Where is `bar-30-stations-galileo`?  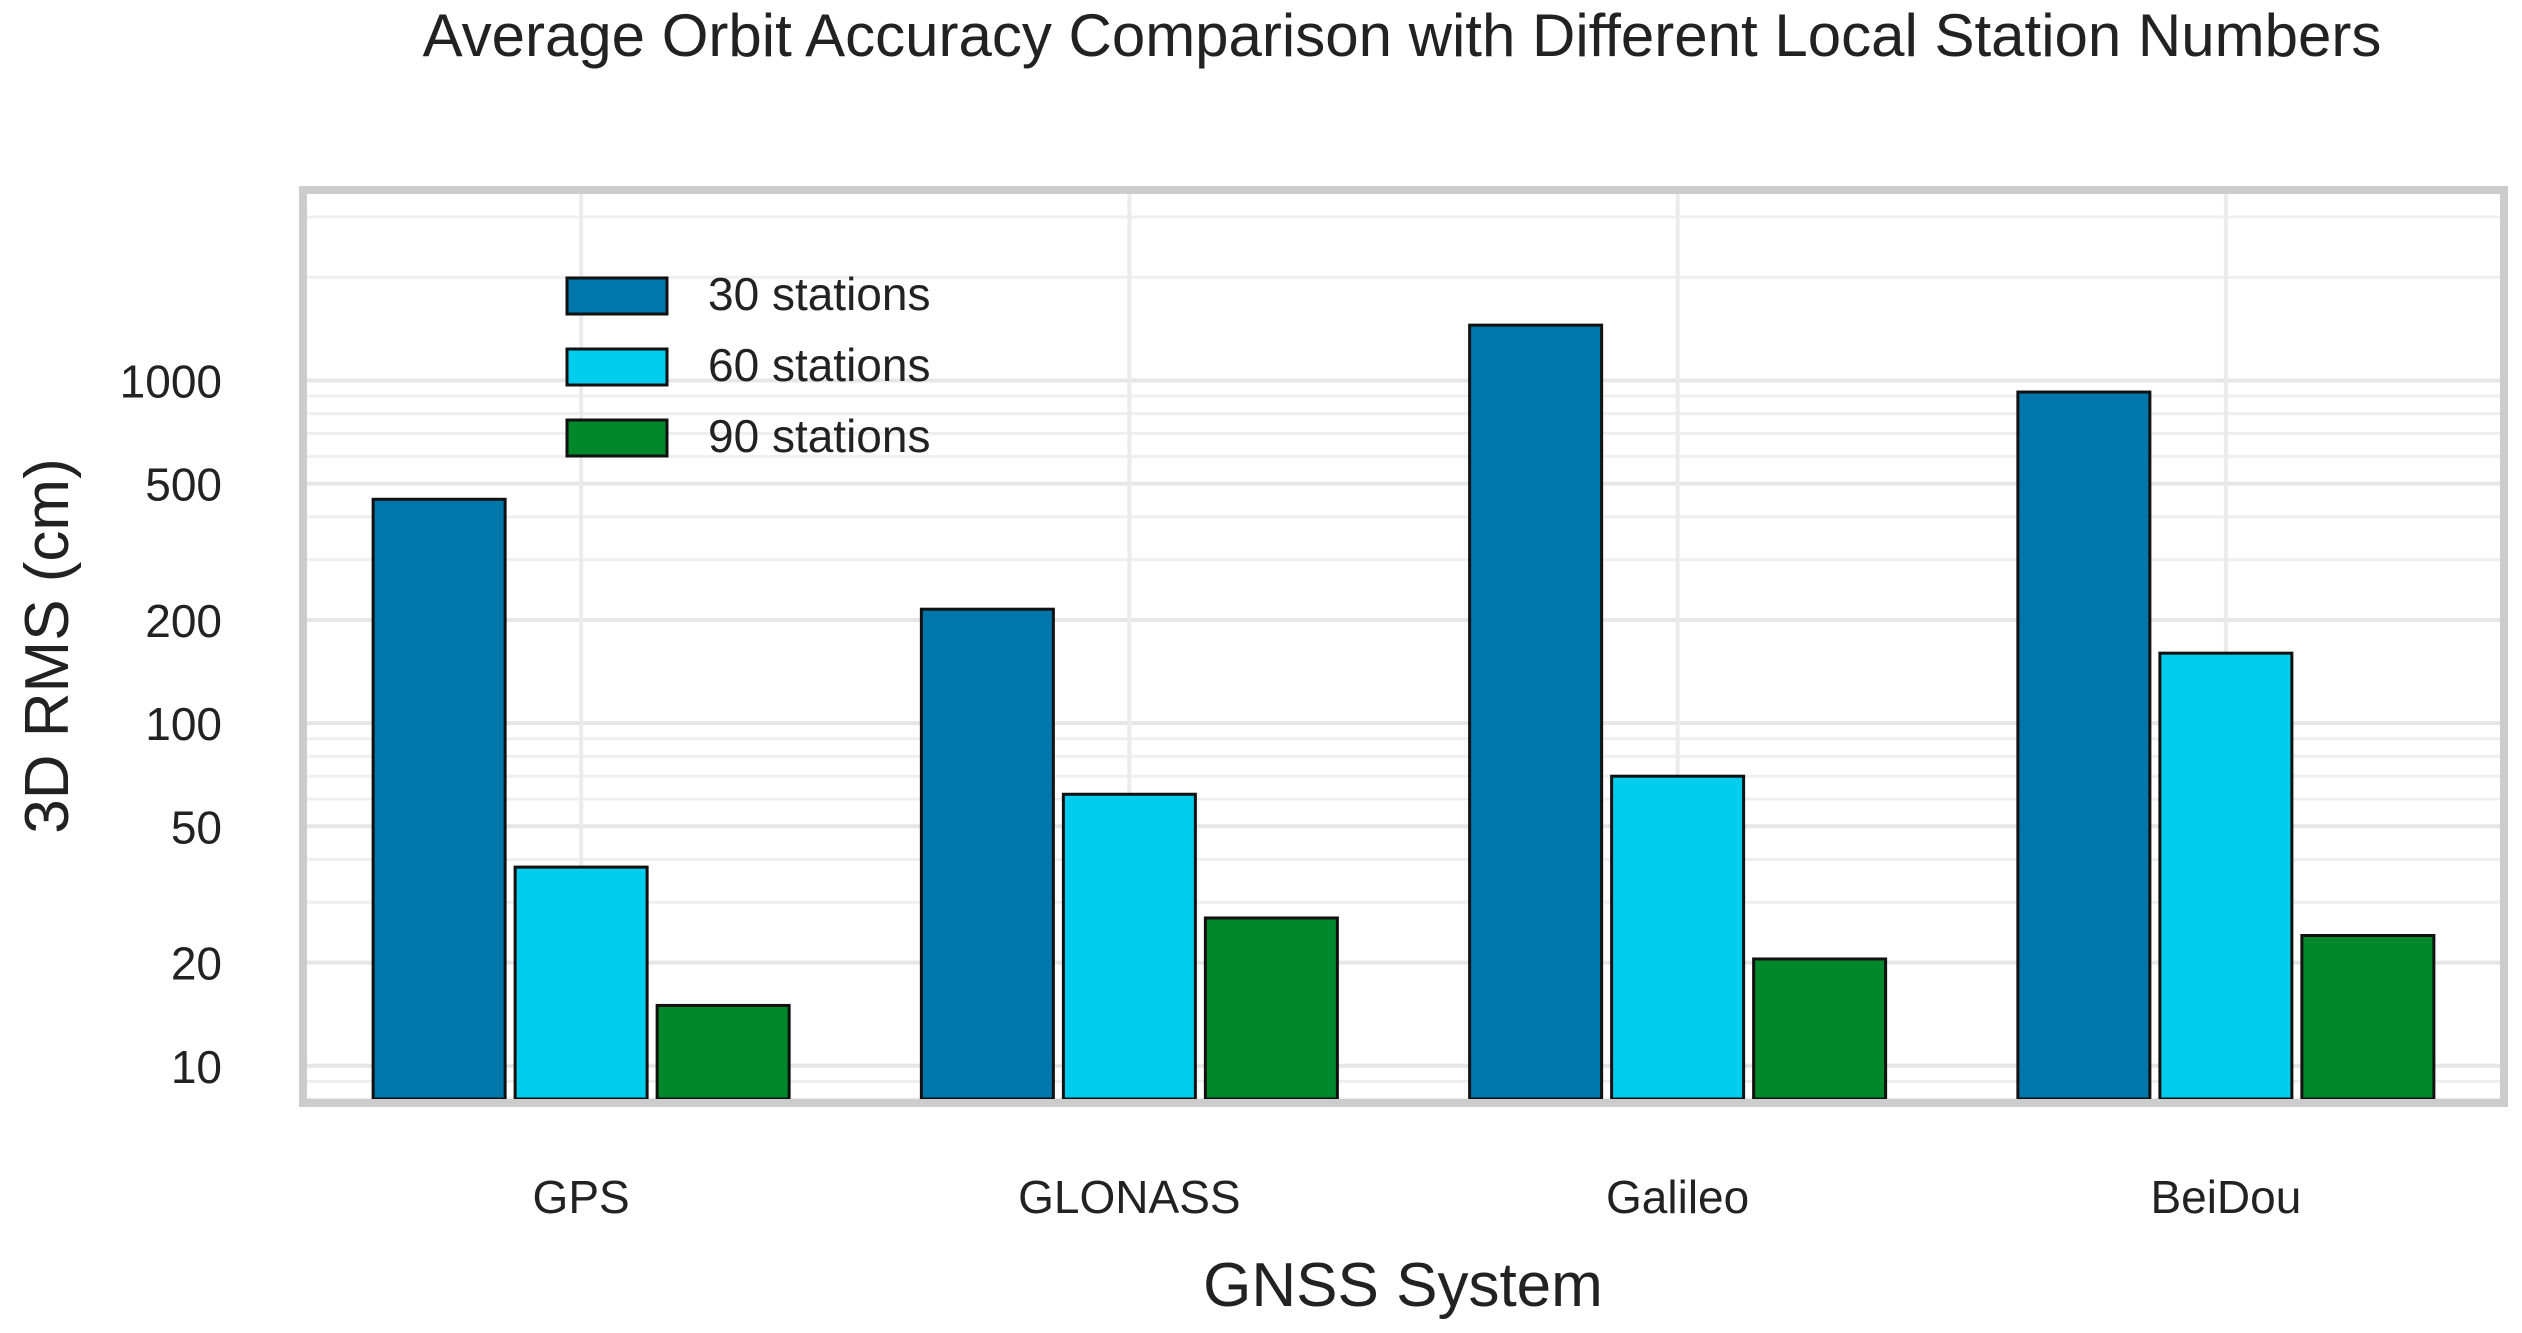 bar-30-stations-galileo is located at coordinates (1536, 712).